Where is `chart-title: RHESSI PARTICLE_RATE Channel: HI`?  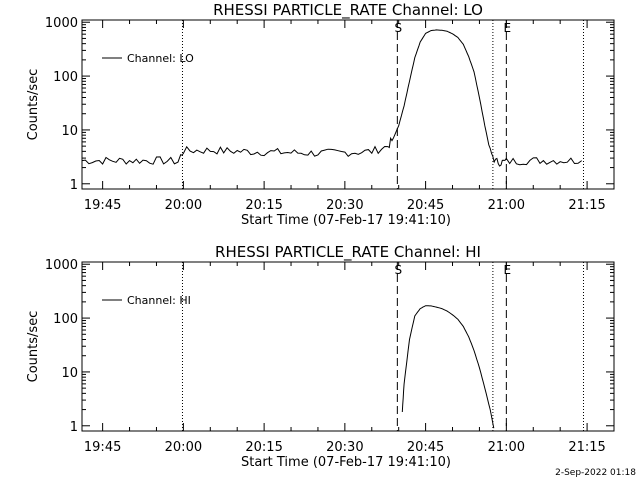
chart-title: RHESSI PARTICLE_RATE Channel: HI is located at coordinates (348, 252).